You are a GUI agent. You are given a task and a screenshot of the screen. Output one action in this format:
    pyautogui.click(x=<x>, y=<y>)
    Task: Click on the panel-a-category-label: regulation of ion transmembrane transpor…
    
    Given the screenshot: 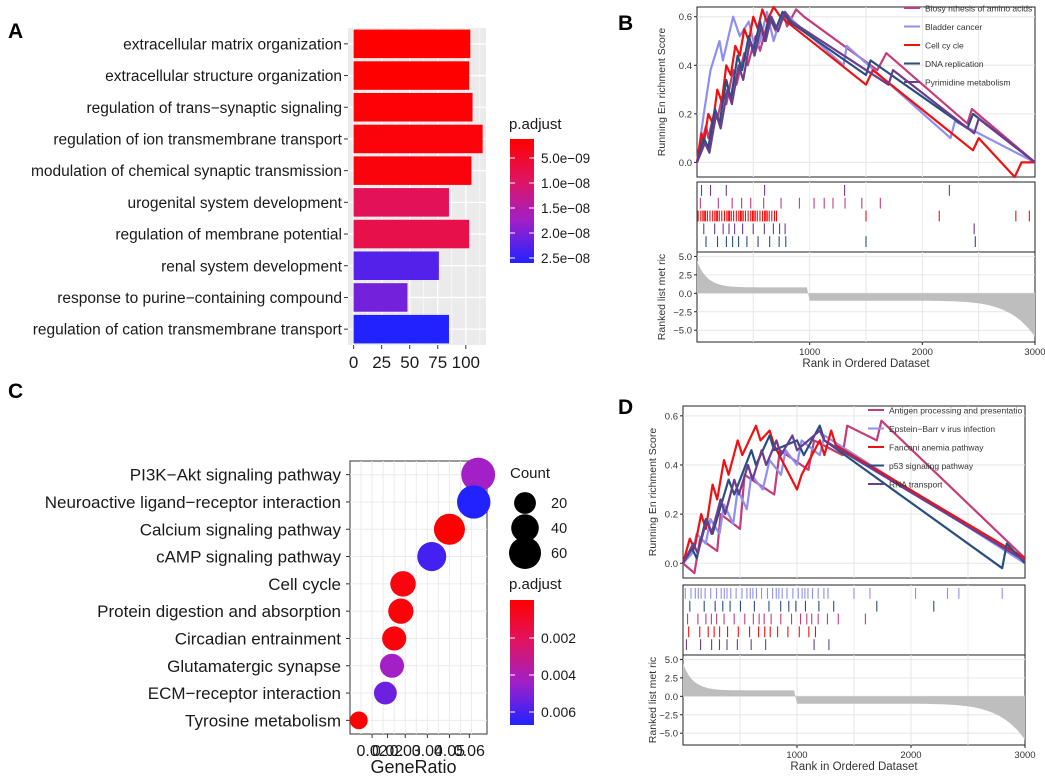 What is the action you would take?
    pyautogui.click(x=197, y=139)
    